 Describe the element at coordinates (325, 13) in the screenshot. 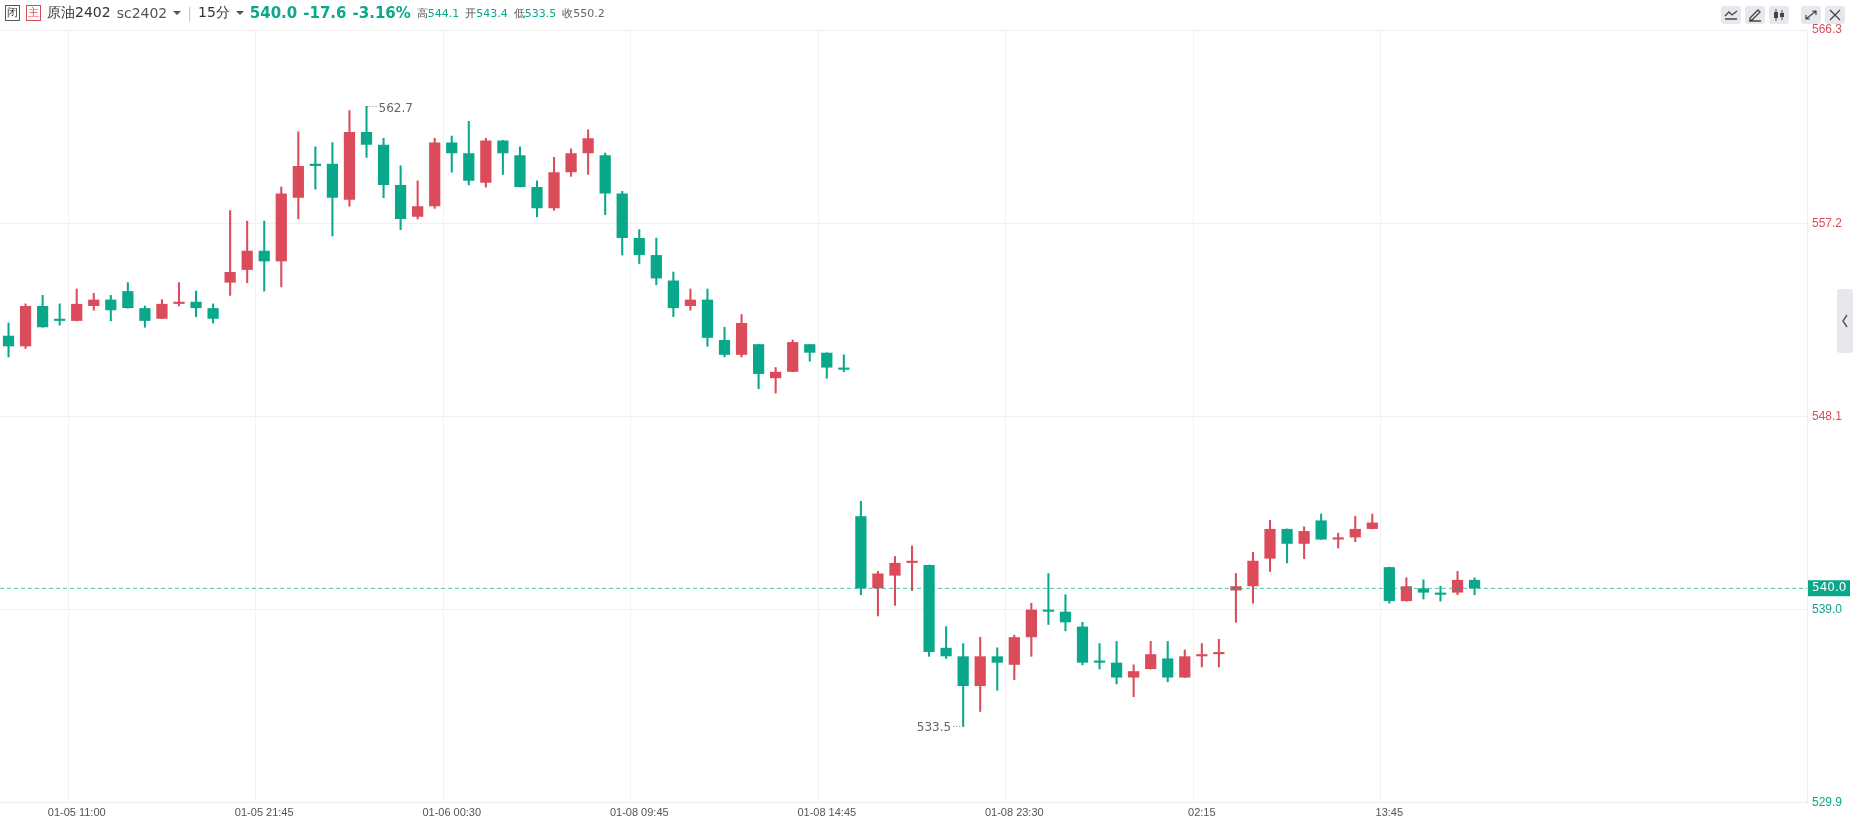

I see `text: -17.6` at that location.